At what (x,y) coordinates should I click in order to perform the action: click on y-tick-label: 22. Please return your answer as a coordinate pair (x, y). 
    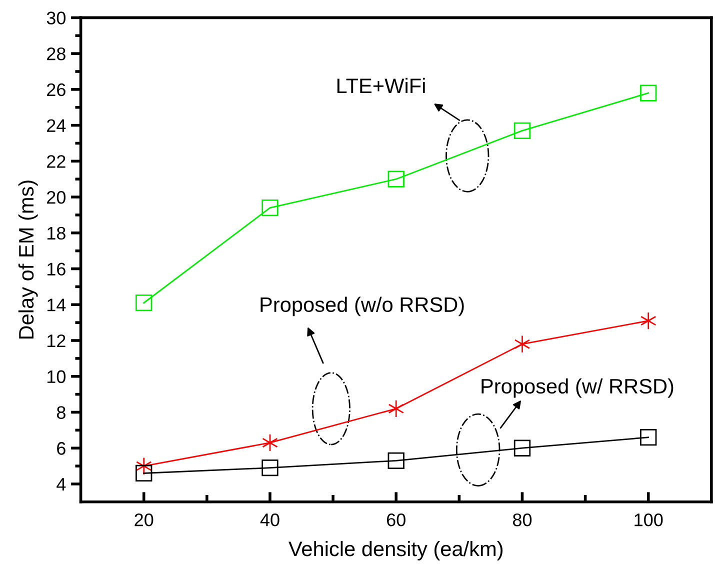
    Looking at the image, I should click on (56, 161).